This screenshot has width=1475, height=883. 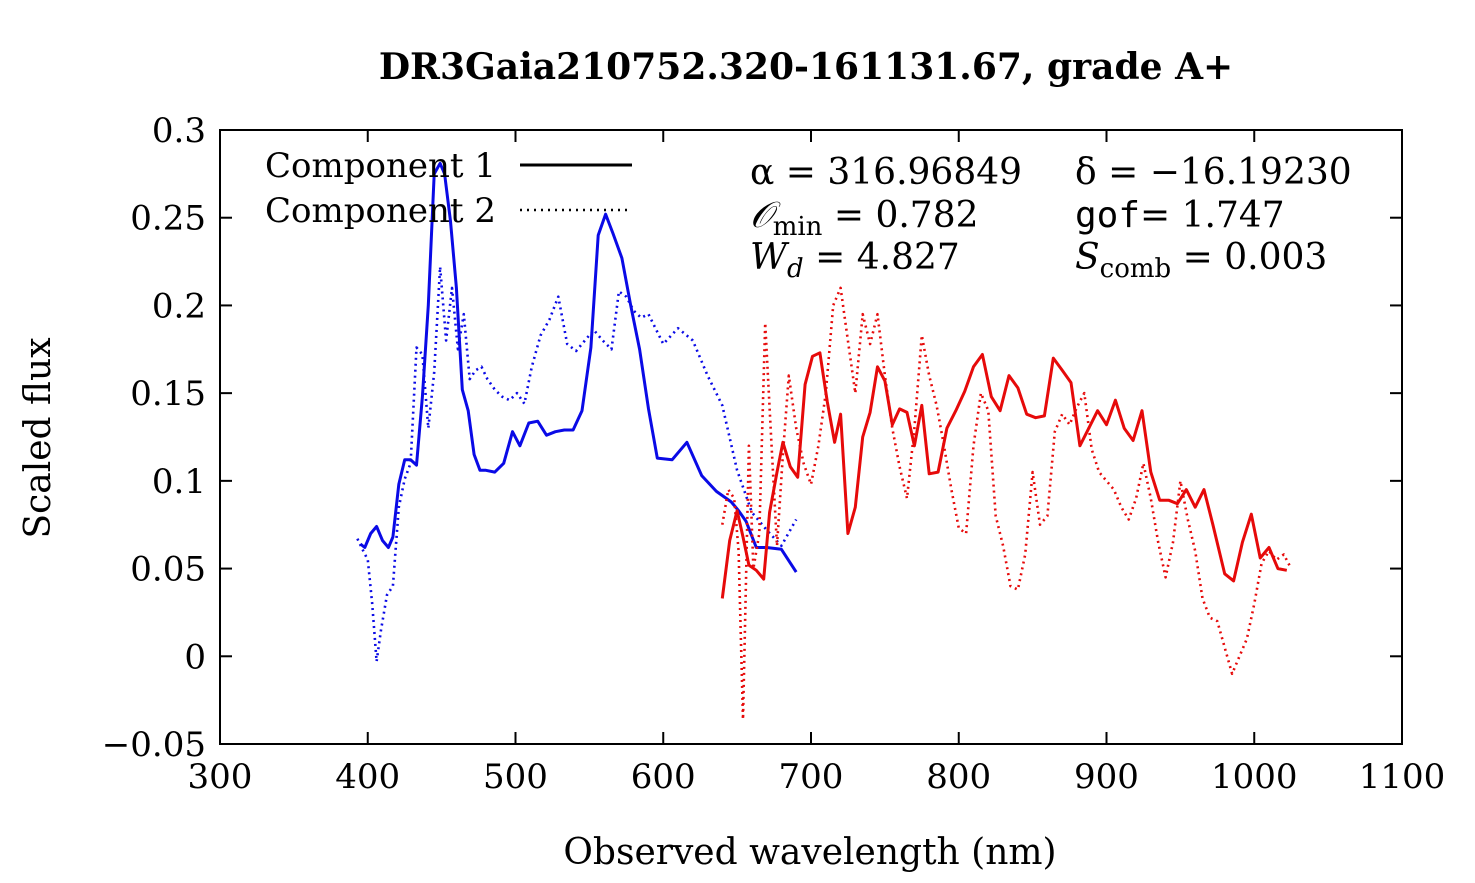 I want to click on x-tick-label: 300, so click(x=220, y=777).